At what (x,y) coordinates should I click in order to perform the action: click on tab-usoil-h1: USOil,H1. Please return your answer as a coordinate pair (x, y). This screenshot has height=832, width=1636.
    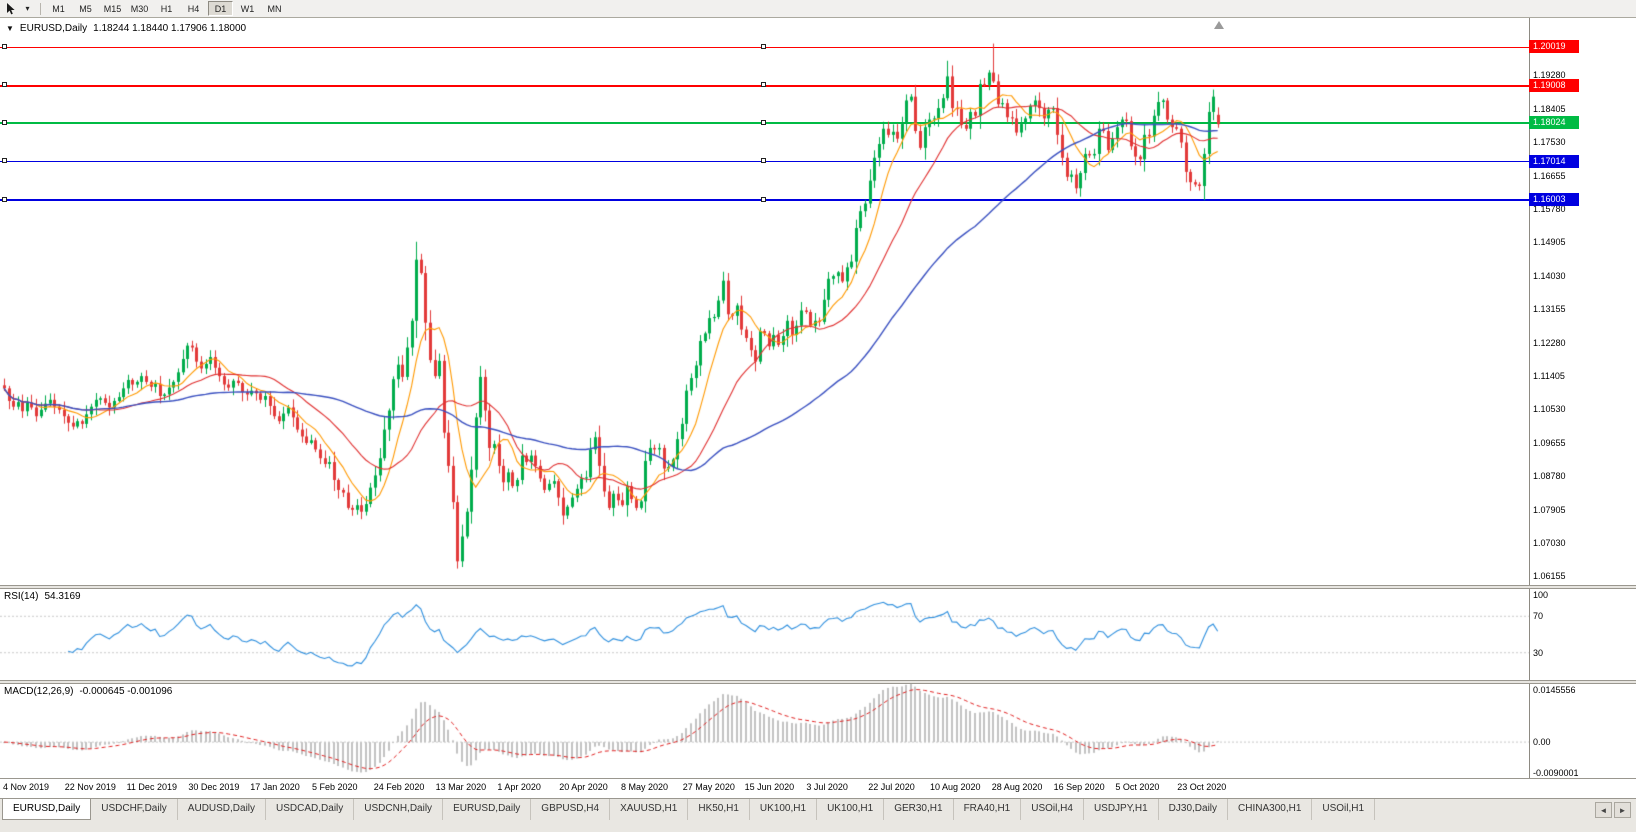
    Looking at the image, I should click on (1344, 809).